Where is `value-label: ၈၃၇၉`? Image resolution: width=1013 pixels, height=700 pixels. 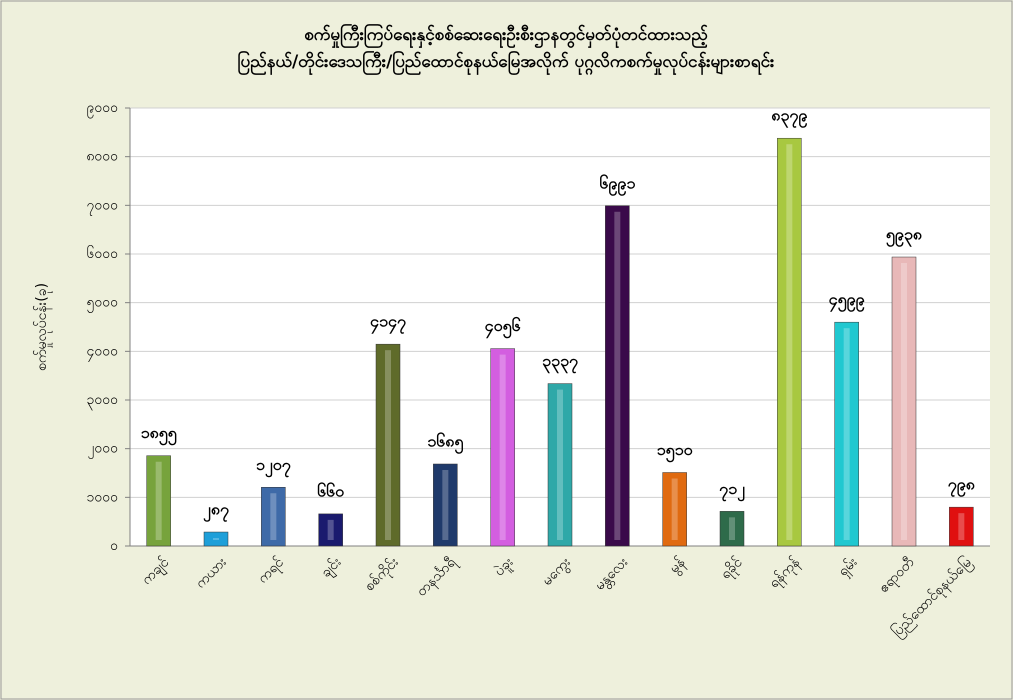
value-label: ၈၃၇၉ is located at coordinates (789, 117).